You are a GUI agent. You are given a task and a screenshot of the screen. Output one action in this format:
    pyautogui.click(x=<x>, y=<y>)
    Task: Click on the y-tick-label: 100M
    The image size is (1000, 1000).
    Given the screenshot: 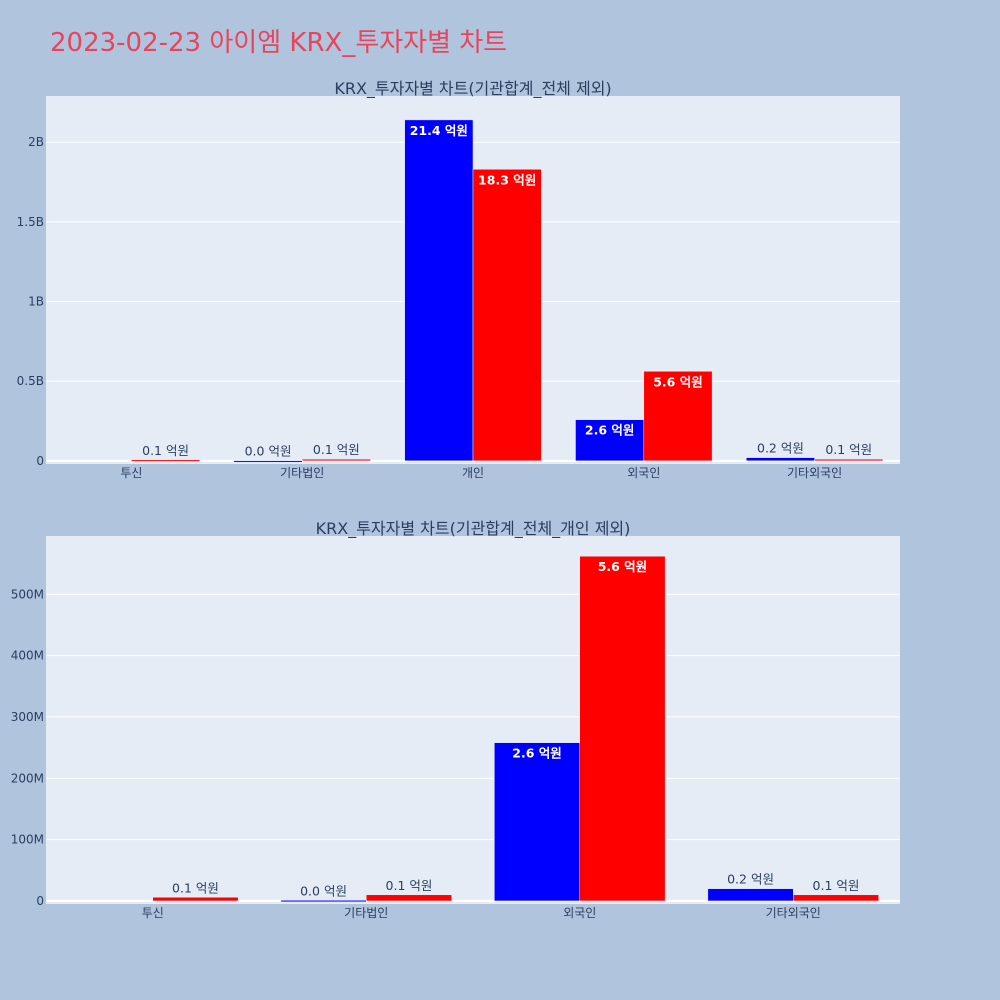 What is the action you would take?
    pyautogui.click(x=27, y=840)
    